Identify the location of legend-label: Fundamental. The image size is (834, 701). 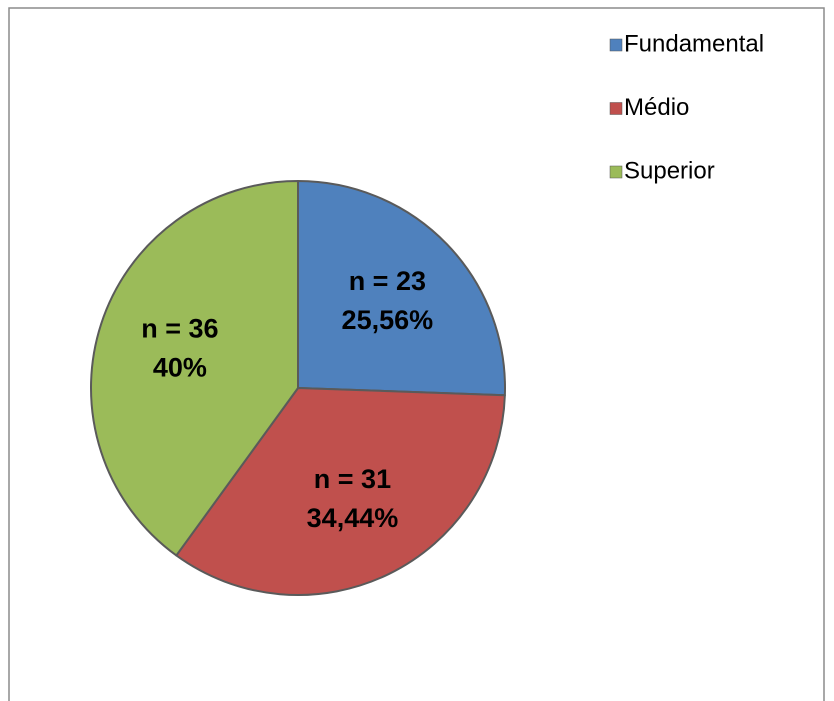
(694, 43).